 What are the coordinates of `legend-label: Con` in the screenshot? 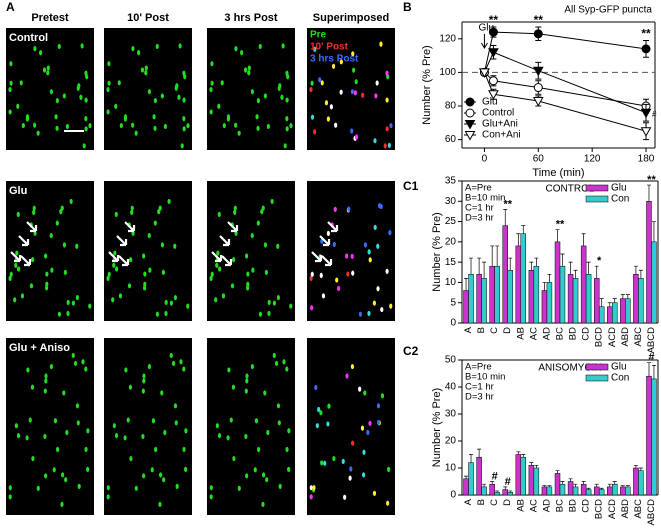 It's located at (620, 378).